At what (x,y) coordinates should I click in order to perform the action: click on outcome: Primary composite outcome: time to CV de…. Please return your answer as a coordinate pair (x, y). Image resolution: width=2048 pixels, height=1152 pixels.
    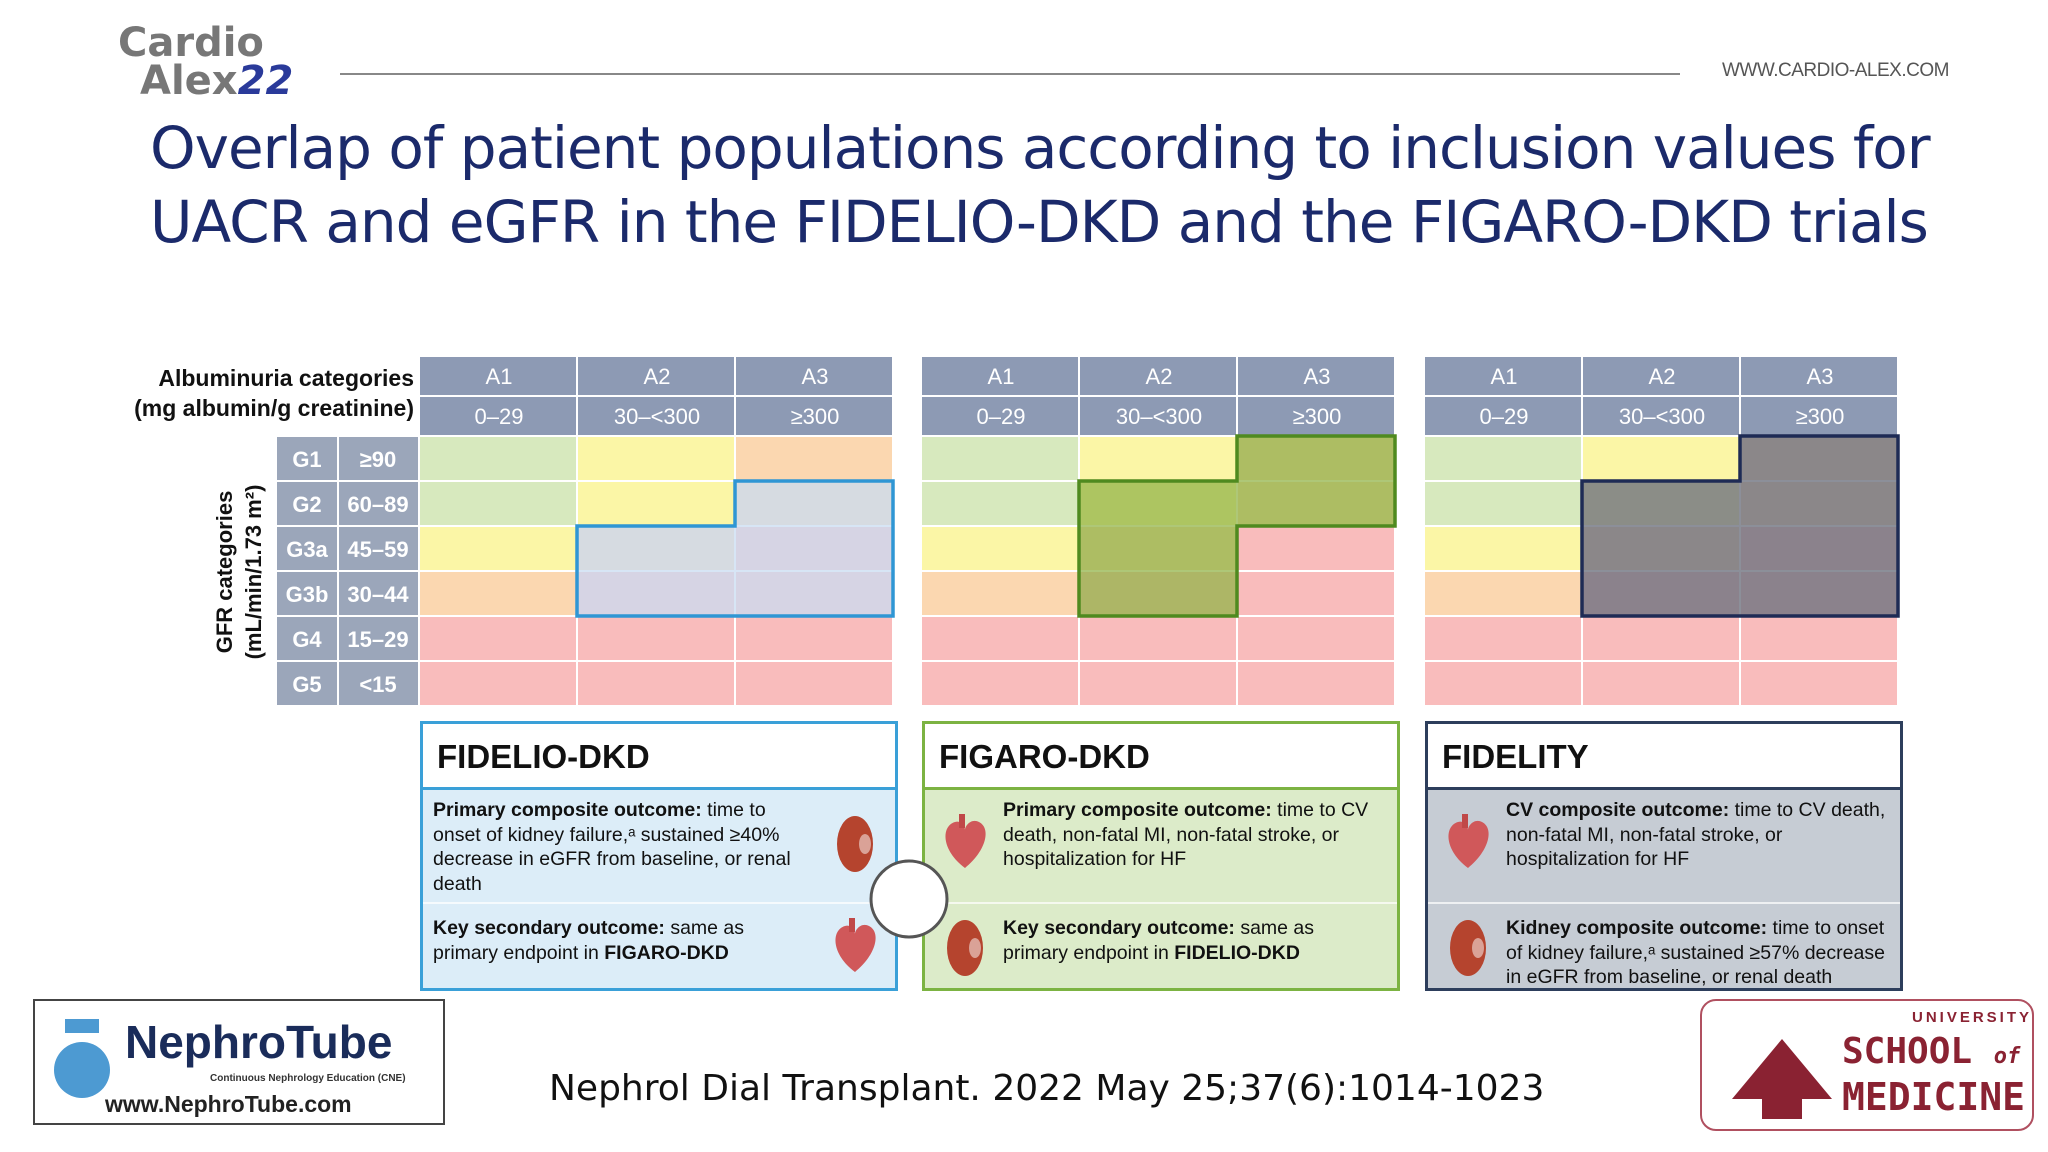
    Looking at the image, I should click on (1161, 847).